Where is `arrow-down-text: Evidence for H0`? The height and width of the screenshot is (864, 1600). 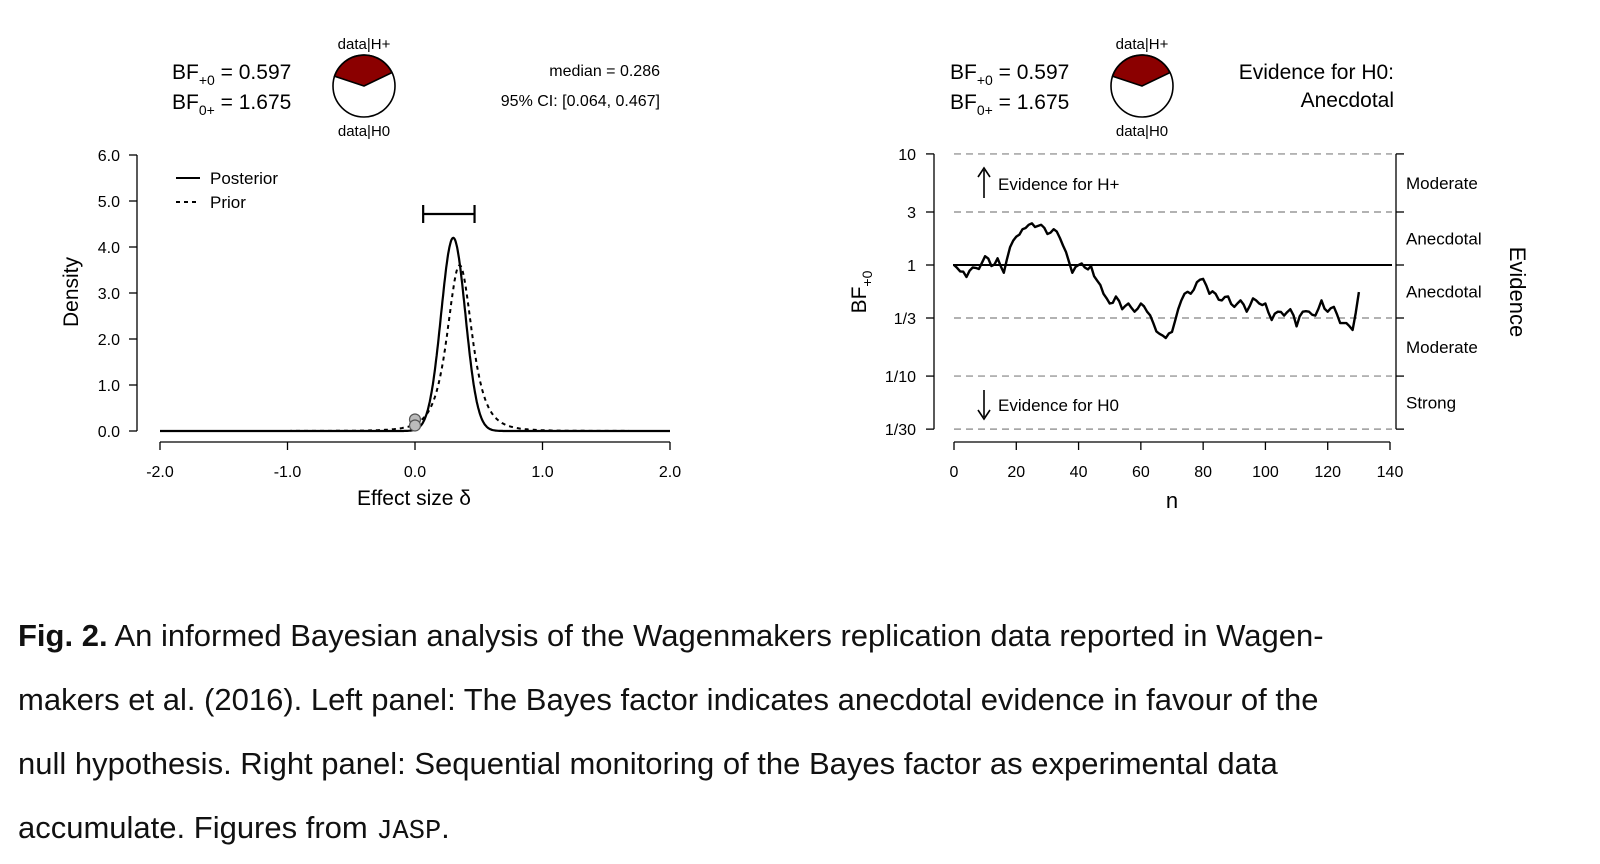 arrow-down-text: Evidence for H0 is located at coordinates (1058, 405).